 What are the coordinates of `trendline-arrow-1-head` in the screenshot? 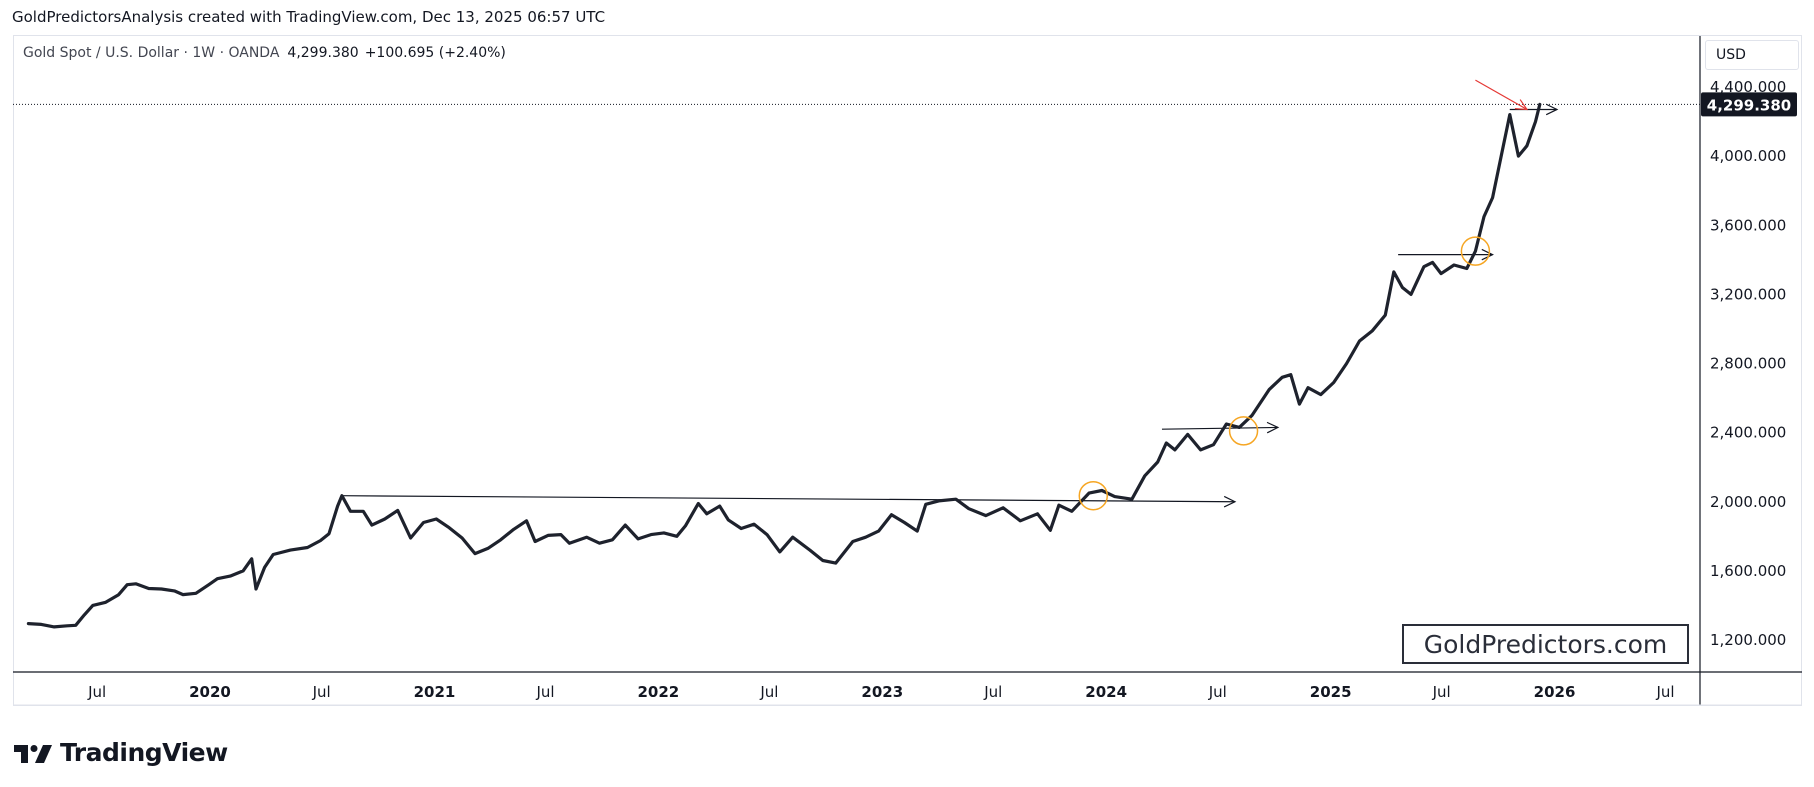 It's located at (1230, 501).